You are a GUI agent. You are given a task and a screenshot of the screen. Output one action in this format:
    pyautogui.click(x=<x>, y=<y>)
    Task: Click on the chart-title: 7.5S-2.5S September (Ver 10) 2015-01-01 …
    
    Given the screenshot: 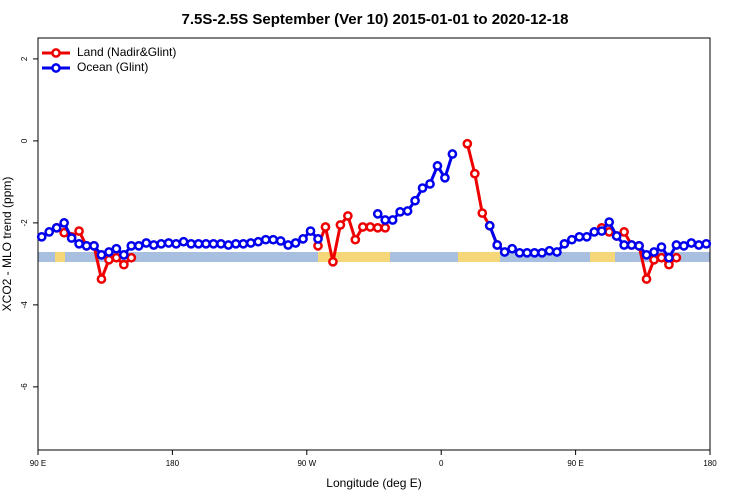 What is the action you would take?
    pyautogui.click(x=375, y=19)
    